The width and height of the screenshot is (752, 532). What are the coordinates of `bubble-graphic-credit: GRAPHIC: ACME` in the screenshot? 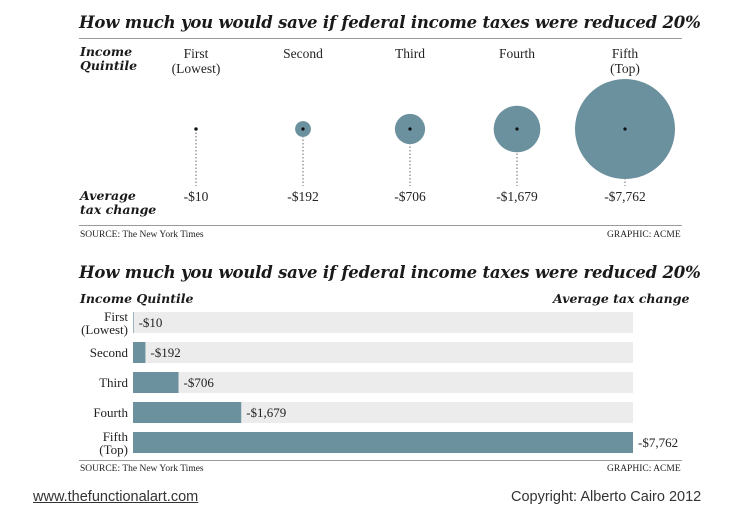 It's located at (644, 235).